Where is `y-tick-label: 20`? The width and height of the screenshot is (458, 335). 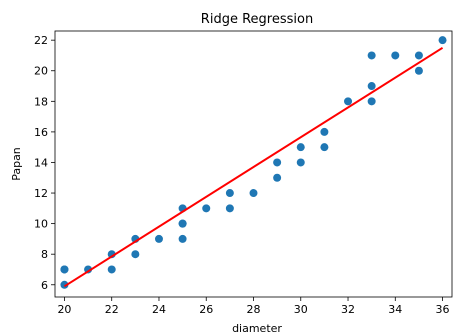 y-tick-label: 20 is located at coordinates (41, 71).